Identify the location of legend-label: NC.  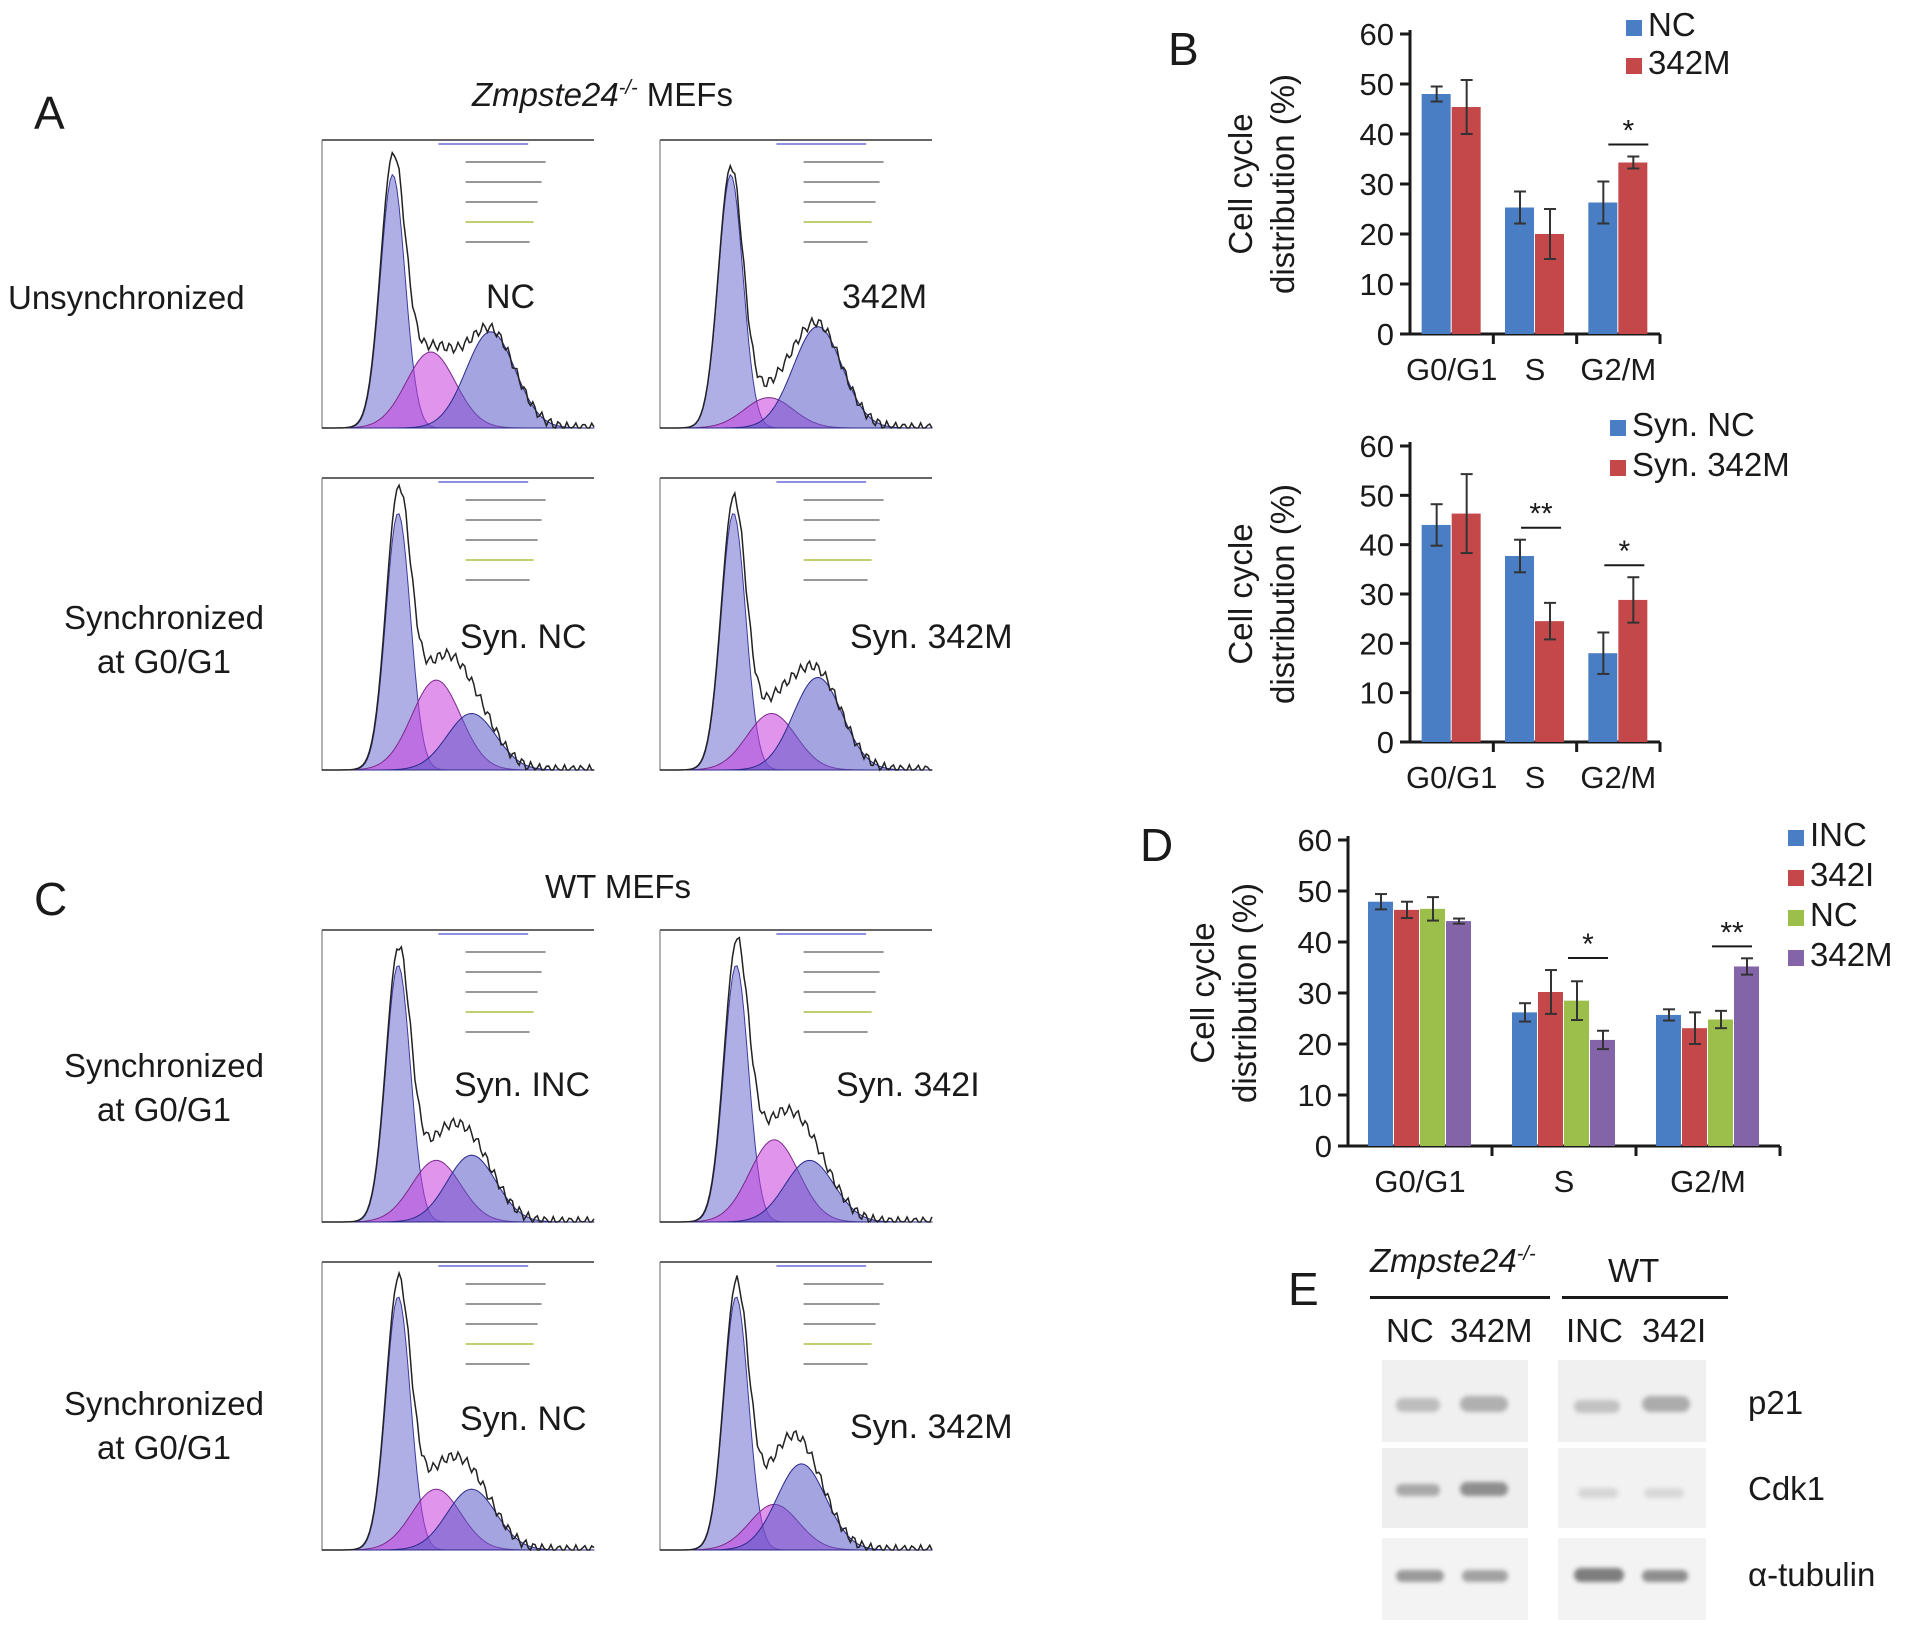
(1672, 24).